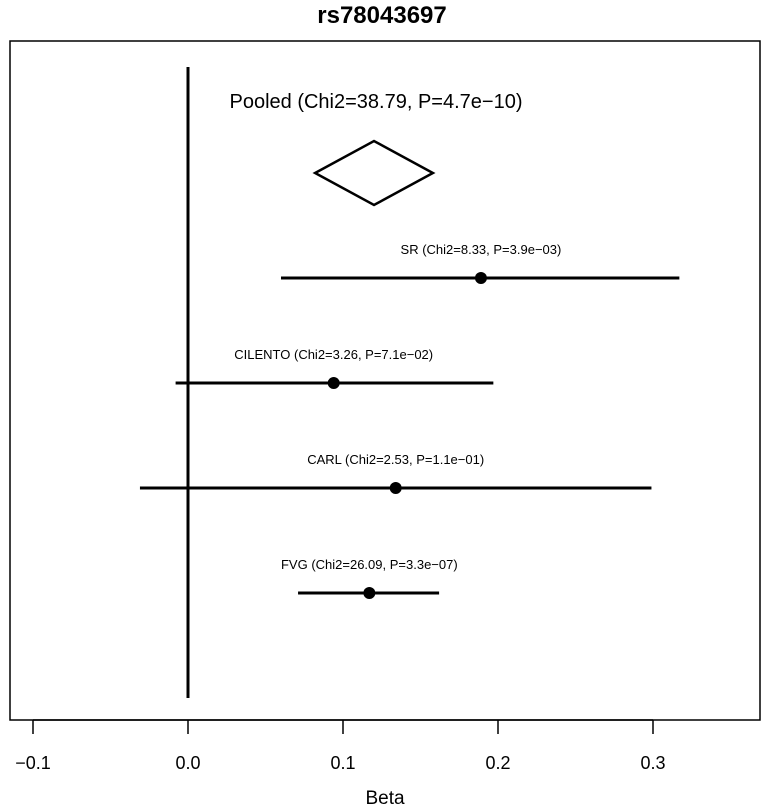  What do you see at coordinates (334, 368) in the screenshot?
I see `study-cilento: CILENTO (Chi2=3.26, P=7.1e−02)` at bounding box center [334, 368].